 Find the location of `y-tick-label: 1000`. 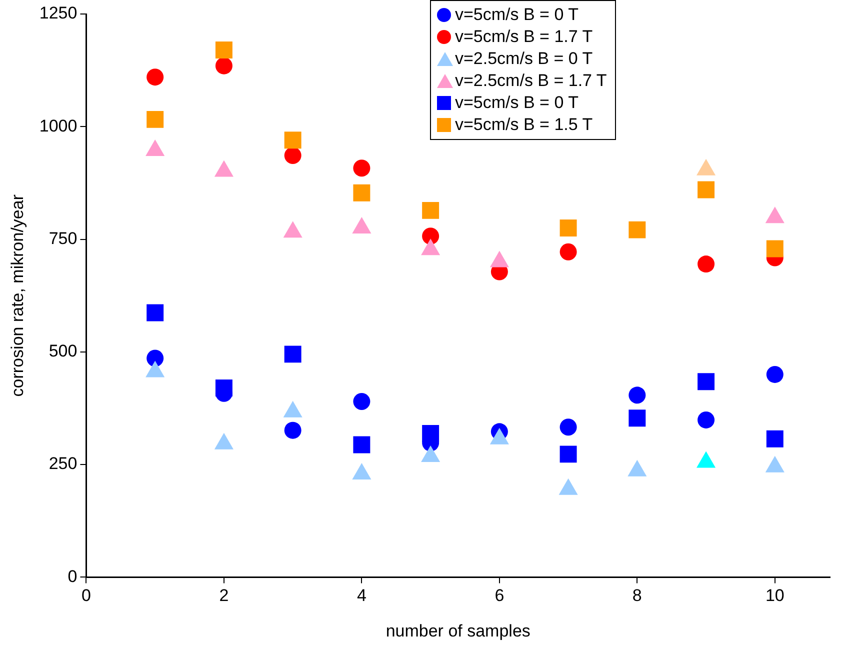

y-tick-label: 1000 is located at coordinates (58, 126).